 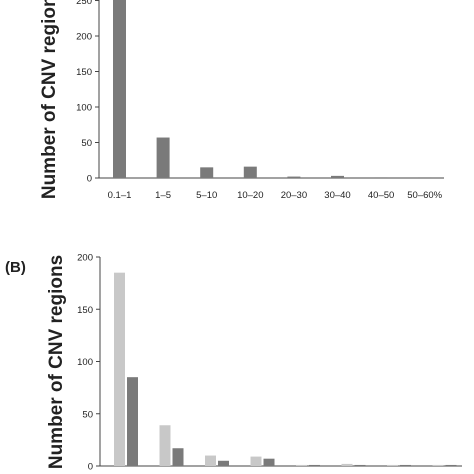 What do you see at coordinates (15, 267) in the screenshot?
I see `panel-b-label: (B)` at bounding box center [15, 267].